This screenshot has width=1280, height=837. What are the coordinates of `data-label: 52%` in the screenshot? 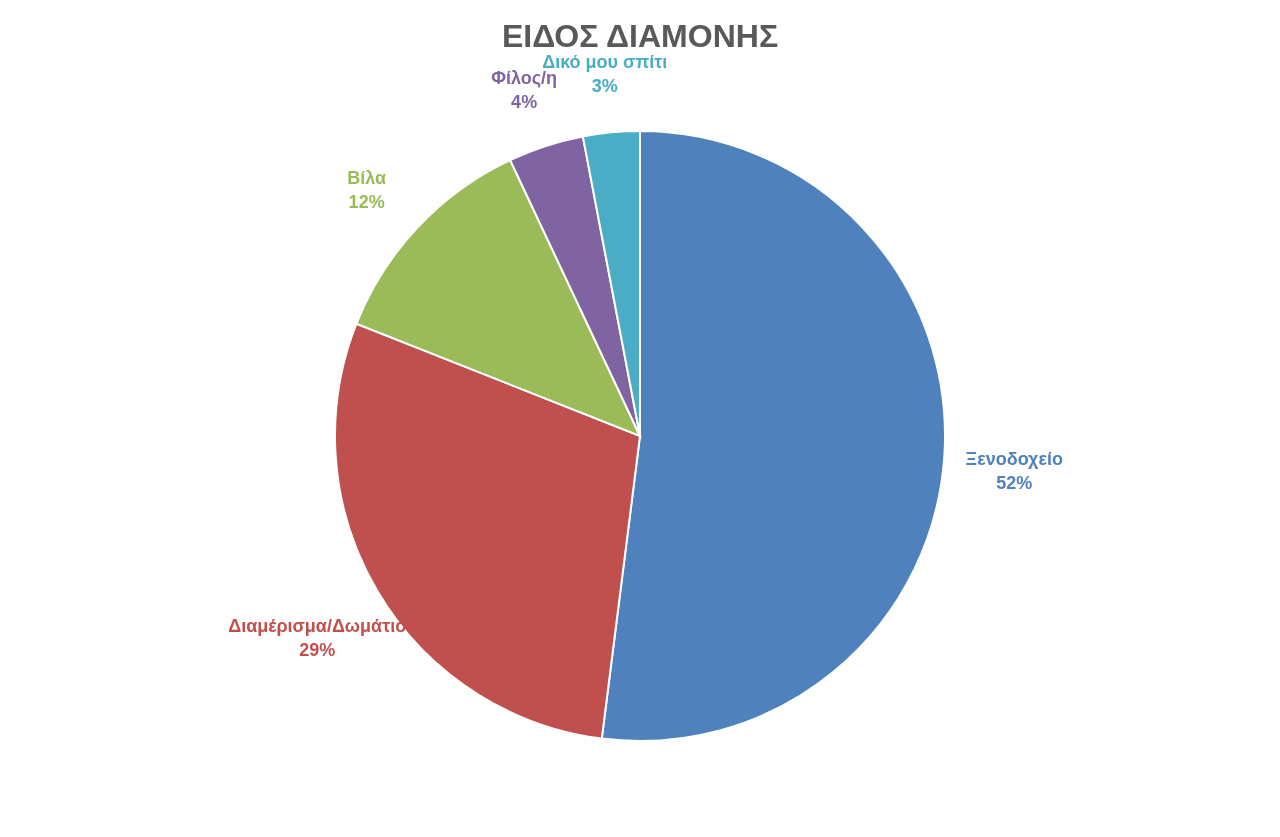 It's located at (1014, 482).